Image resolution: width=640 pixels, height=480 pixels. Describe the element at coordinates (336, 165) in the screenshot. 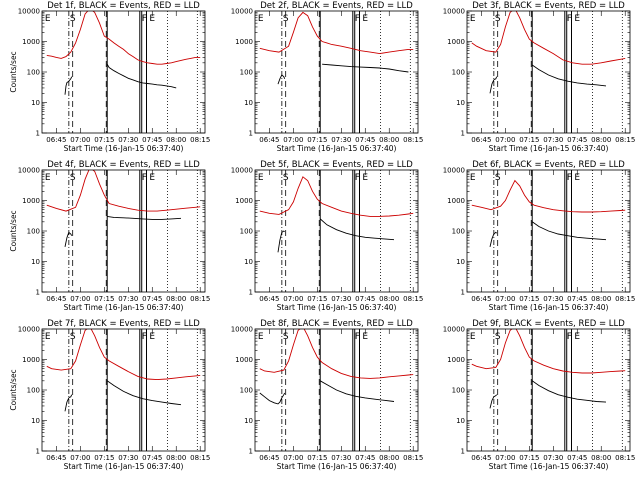

I see `panel-title: Det 5f, BLACK = Events, RED = LLD` at that location.